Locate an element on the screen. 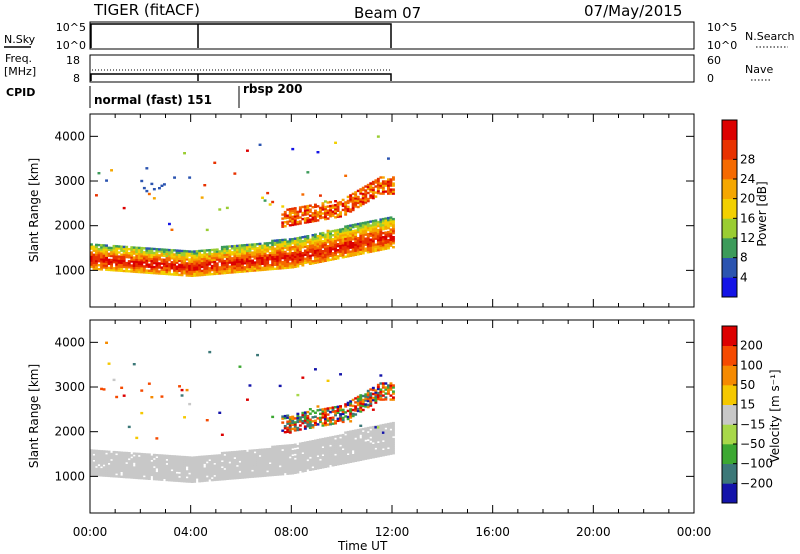  y-tick-label: 4000 is located at coordinates (69, 136).